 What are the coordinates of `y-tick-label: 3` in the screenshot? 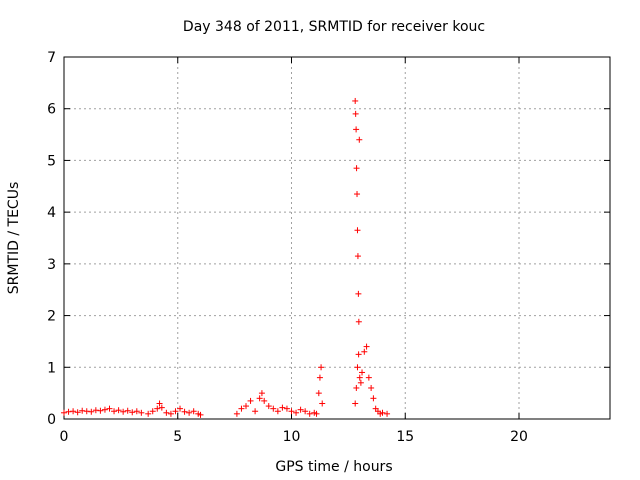 It's located at (51, 265).